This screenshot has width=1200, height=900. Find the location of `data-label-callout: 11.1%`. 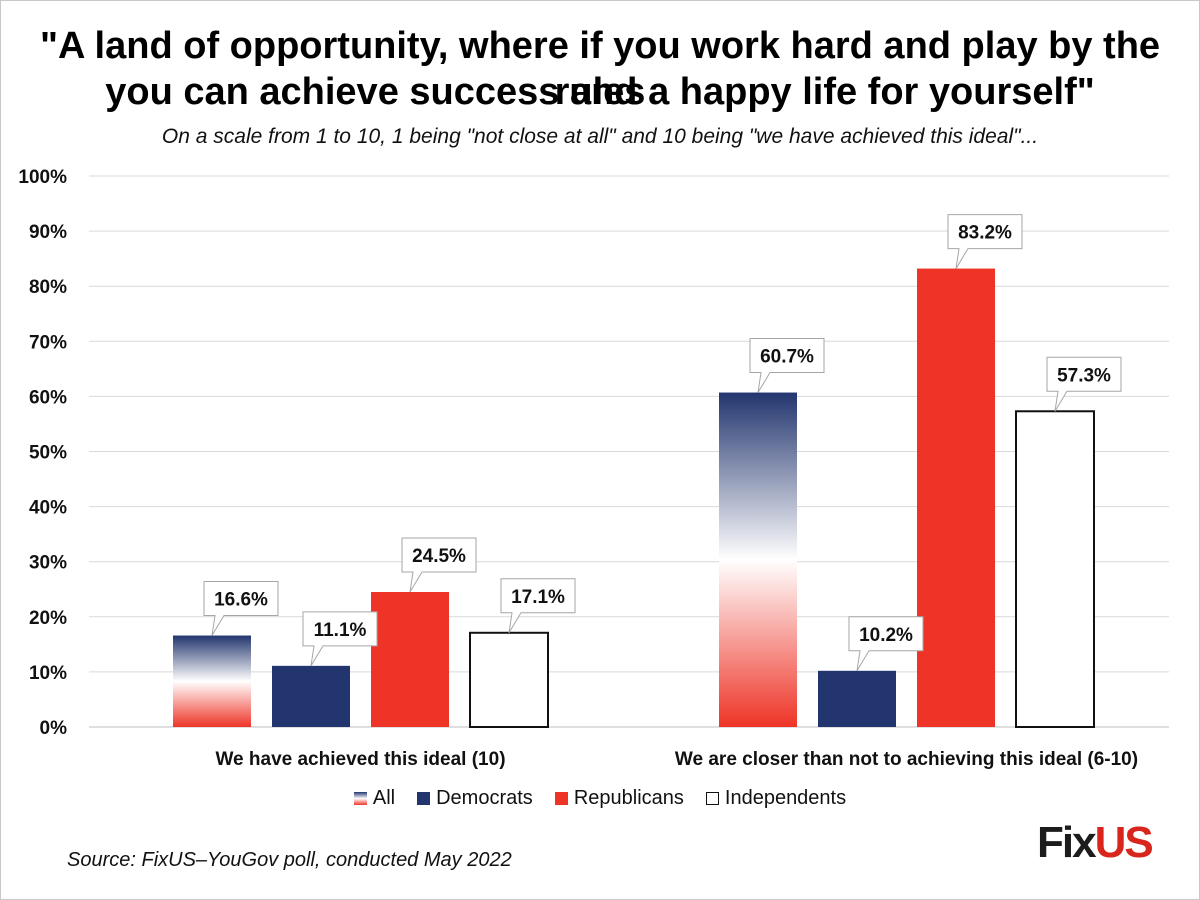

data-label-callout: 11.1% is located at coordinates (340, 639).